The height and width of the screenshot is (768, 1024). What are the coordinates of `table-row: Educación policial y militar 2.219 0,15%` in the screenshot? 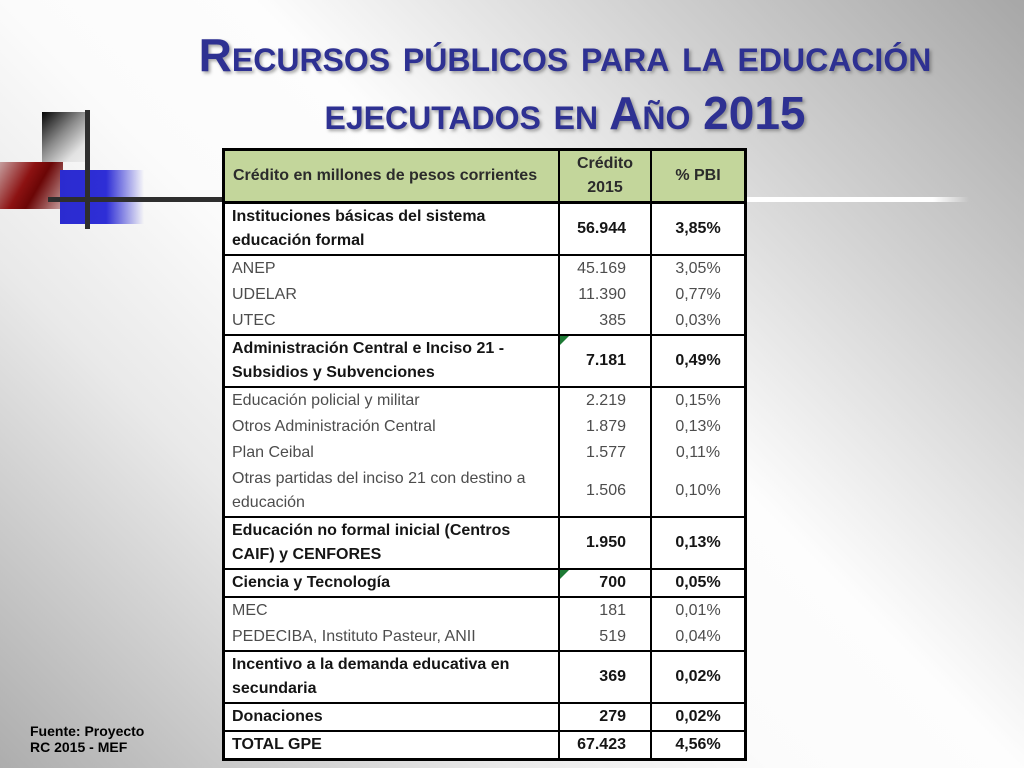 It's located at (484, 400).